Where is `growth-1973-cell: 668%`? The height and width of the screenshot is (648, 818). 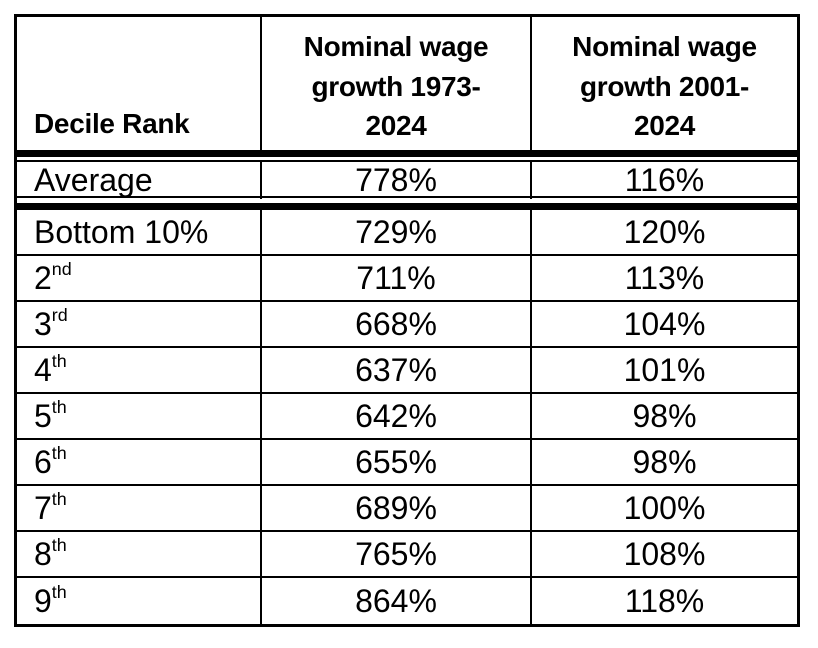
growth-1973-cell: 668% is located at coordinates (395, 324).